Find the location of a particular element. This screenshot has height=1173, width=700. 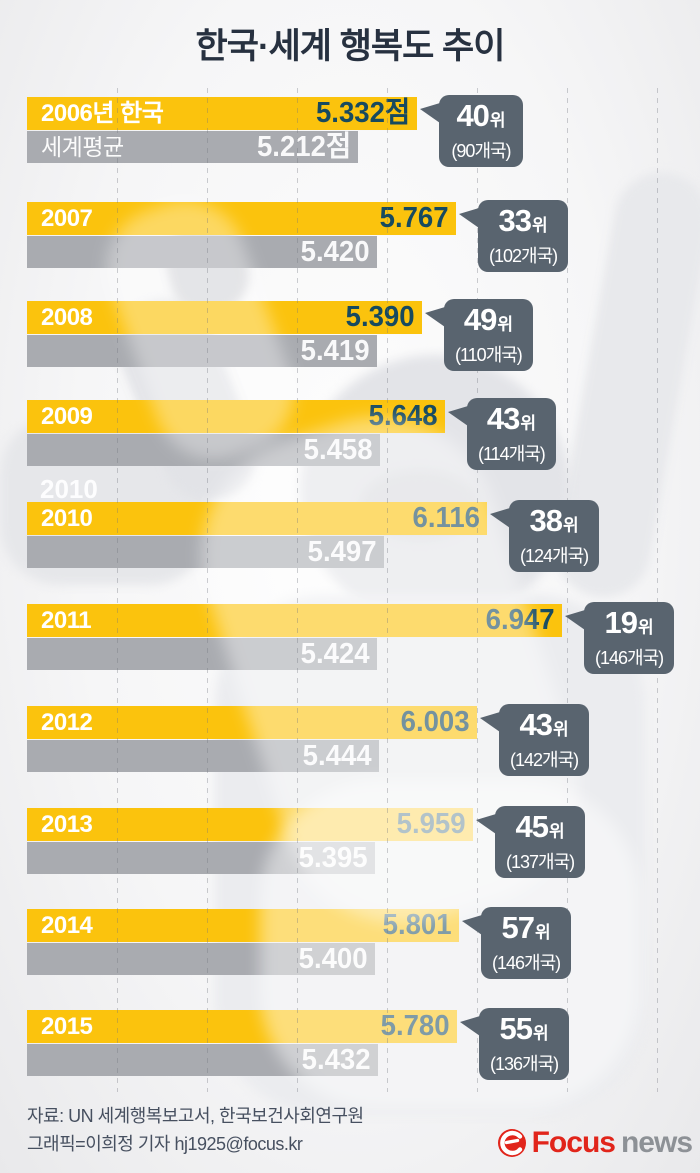

year-row: 2011 6.947 5.424 19위 (146개국) is located at coordinates (363, 638).